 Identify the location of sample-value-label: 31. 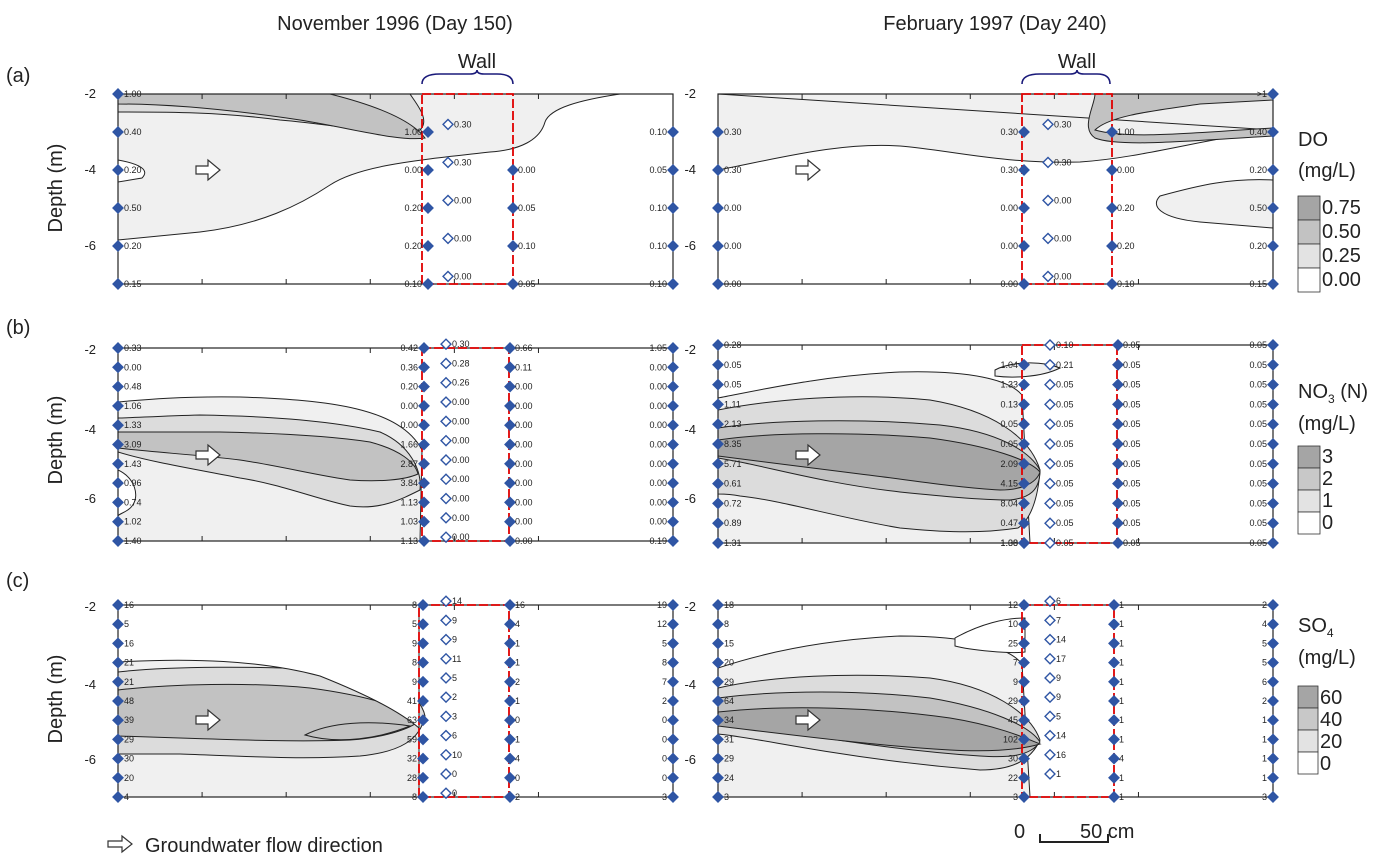
(729, 739).